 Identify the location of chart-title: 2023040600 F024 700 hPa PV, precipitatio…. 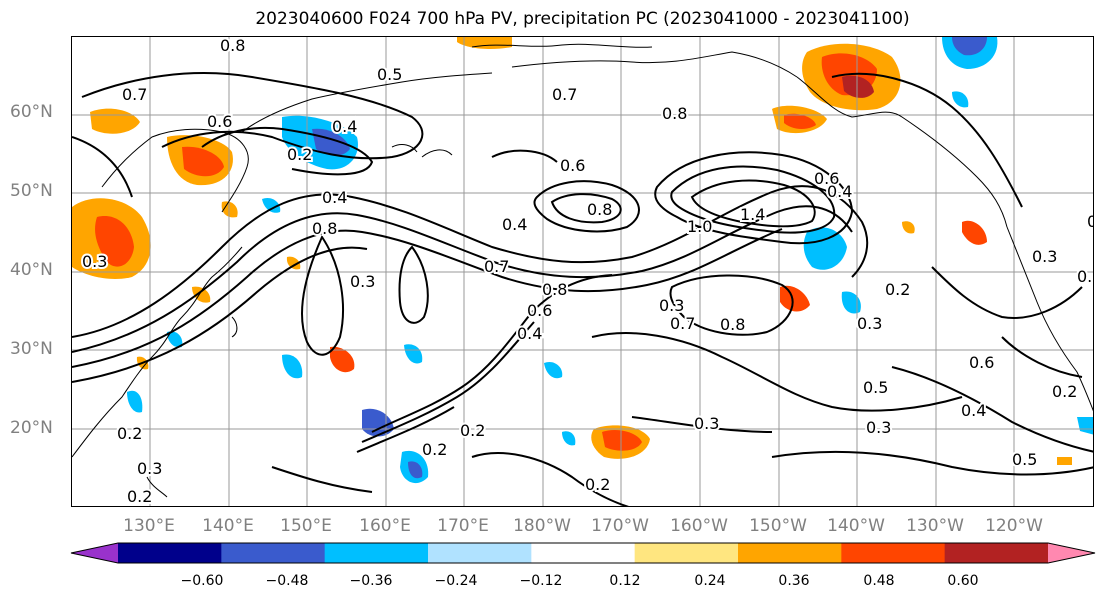
(582, 19).